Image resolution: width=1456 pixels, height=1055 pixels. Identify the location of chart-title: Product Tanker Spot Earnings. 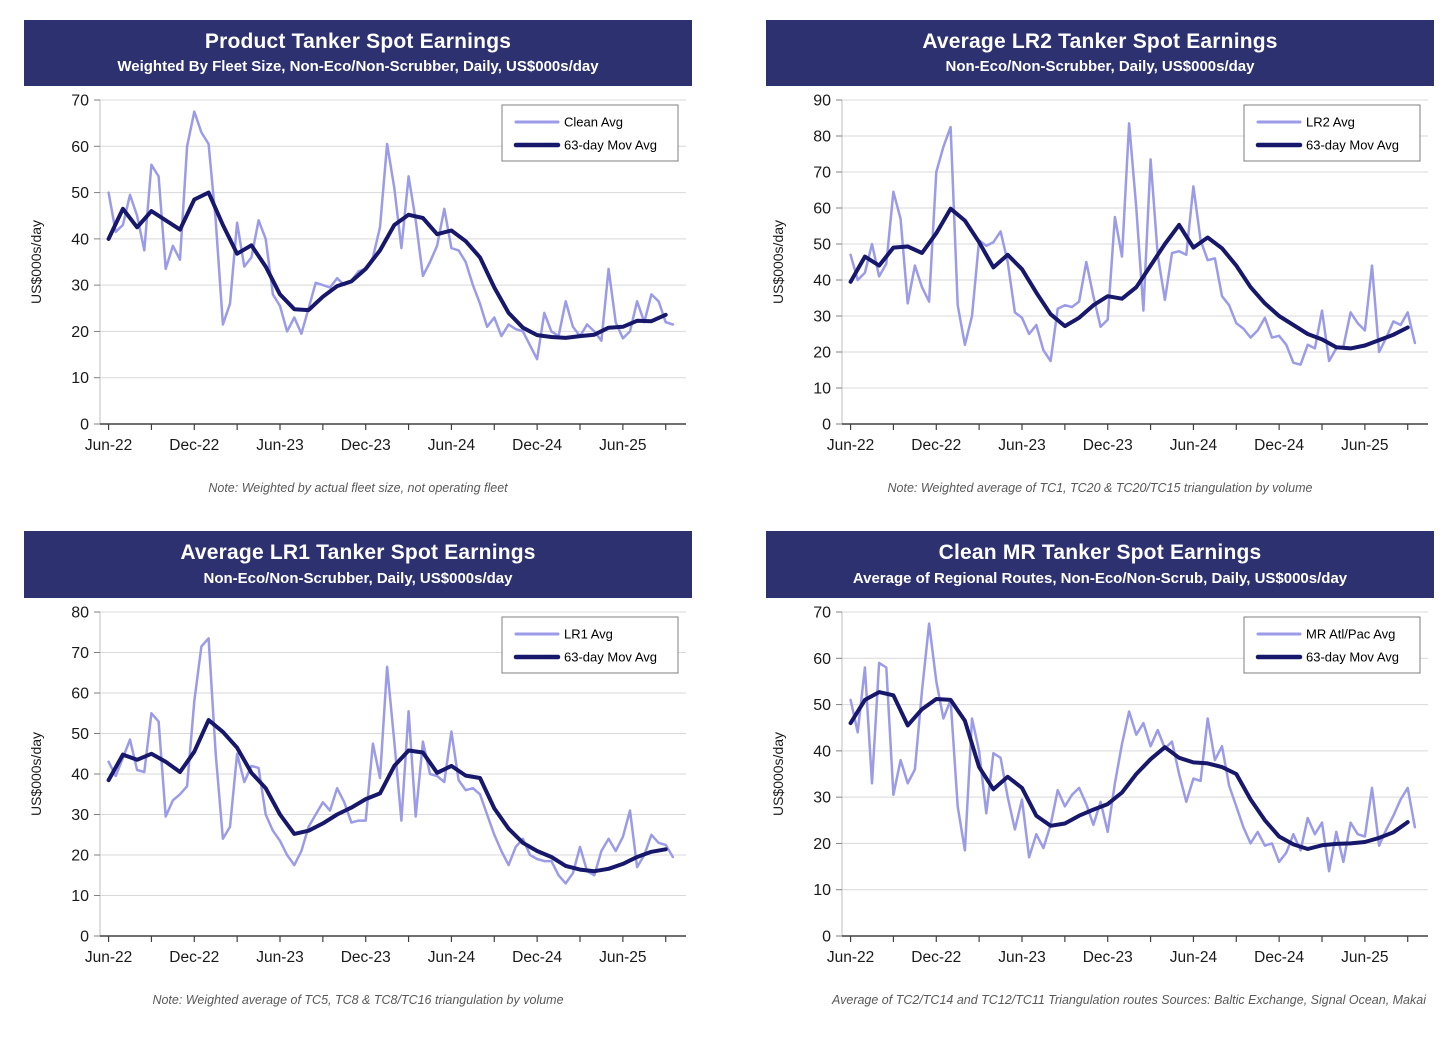
(358, 41).